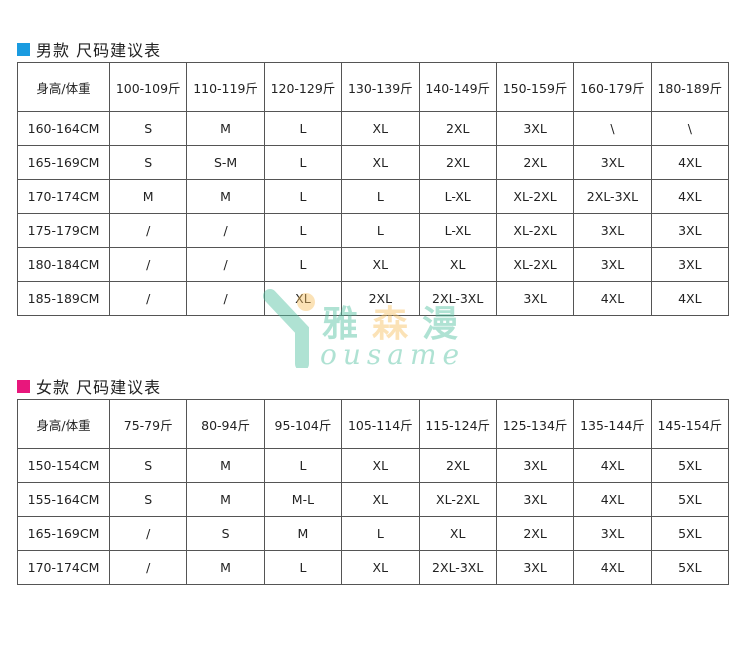 The image size is (750, 650). What do you see at coordinates (535, 230) in the screenshot?
I see `size-cell: XL-2XL` at bounding box center [535, 230].